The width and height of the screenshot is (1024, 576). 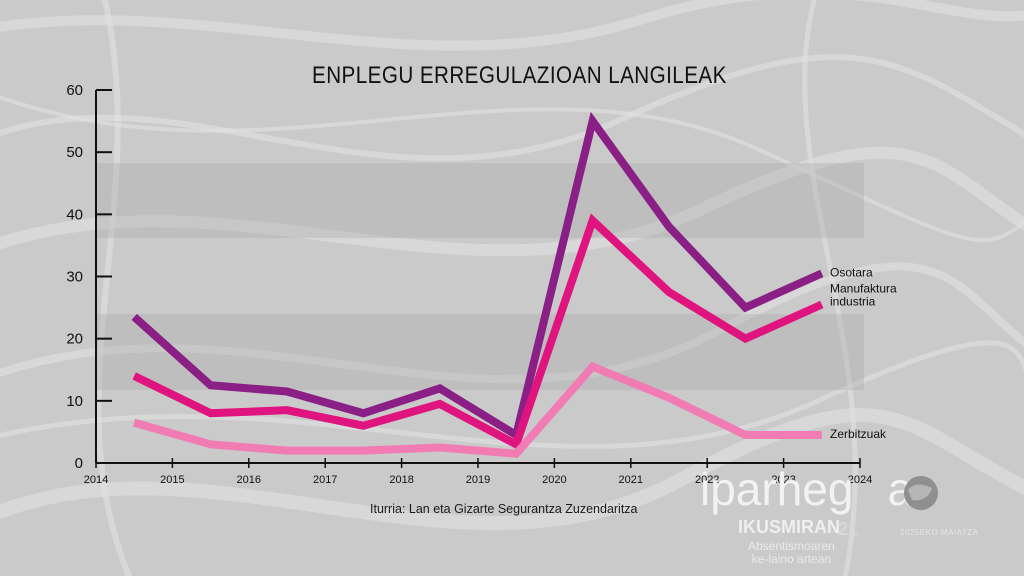 I want to click on y-tick-label: 10, so click(x=74, y=401).